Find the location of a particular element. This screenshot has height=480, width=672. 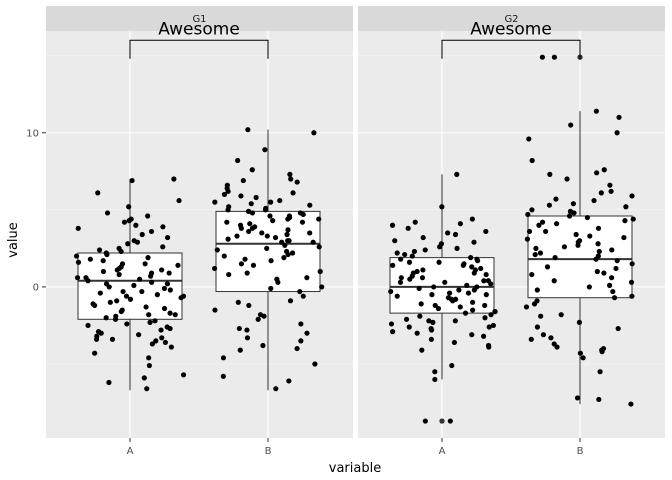

significance-bracket is located at coordinates (199, 49).